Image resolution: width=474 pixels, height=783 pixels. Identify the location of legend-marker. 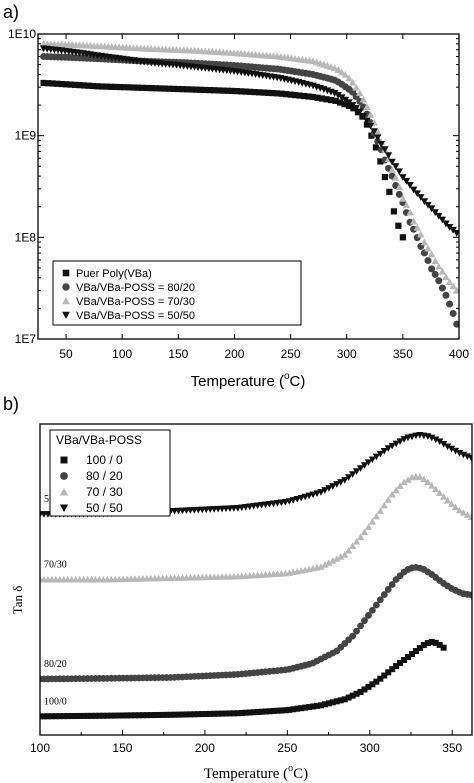
(66, 273).